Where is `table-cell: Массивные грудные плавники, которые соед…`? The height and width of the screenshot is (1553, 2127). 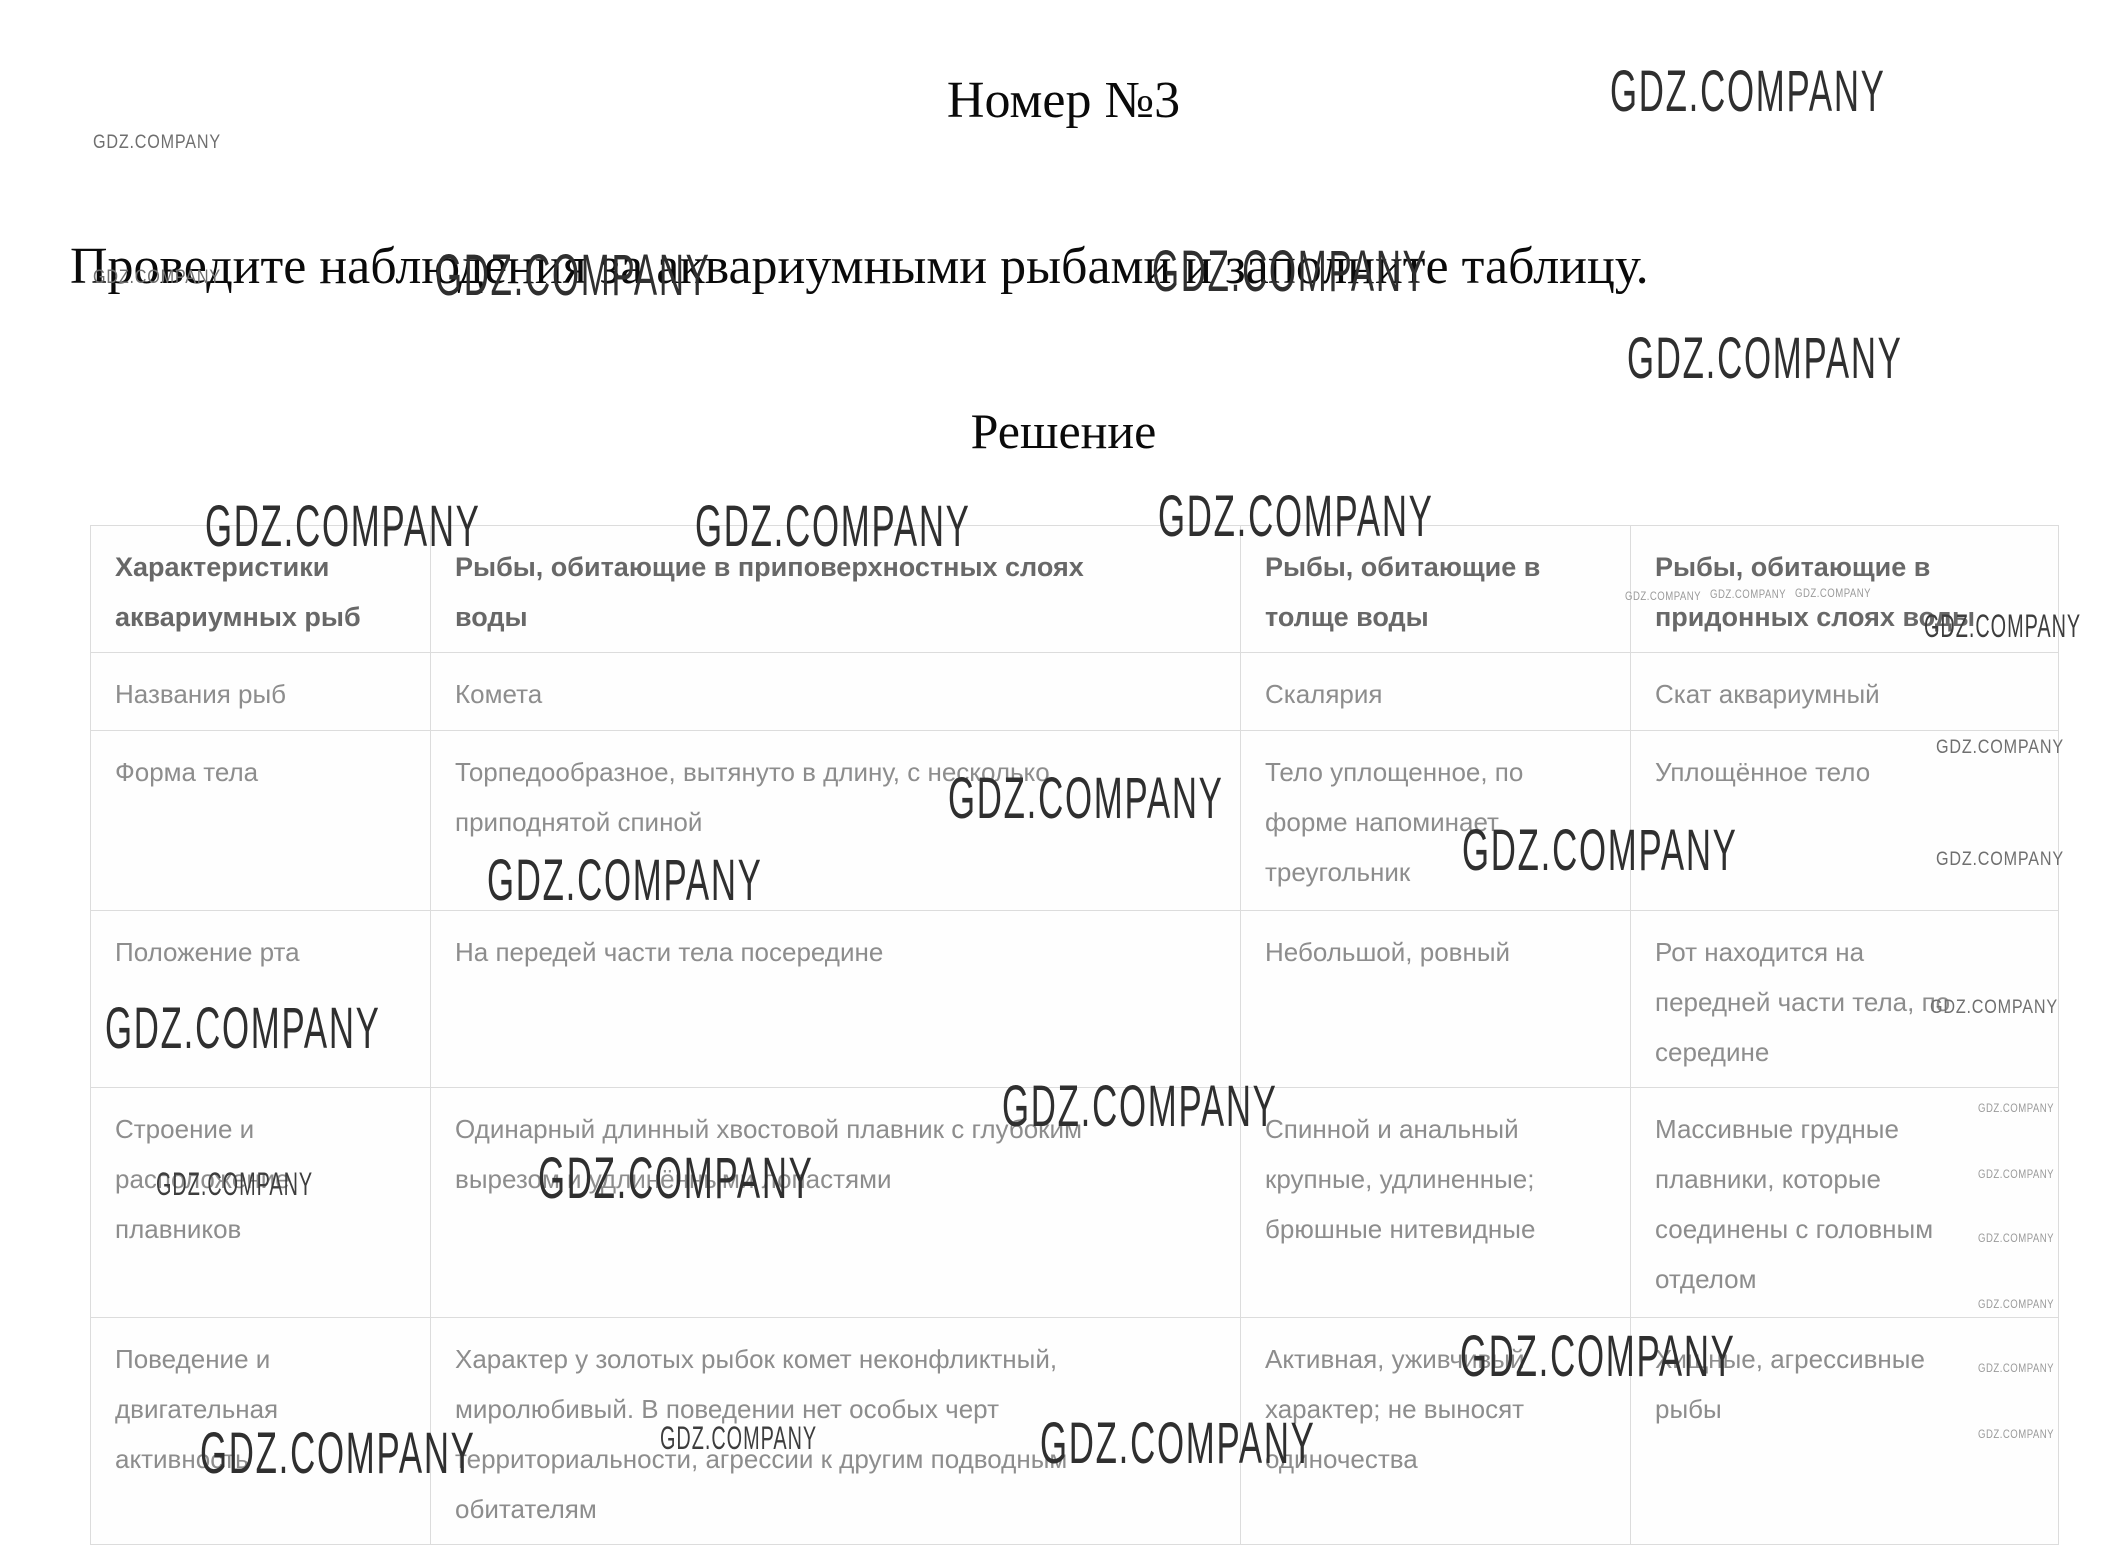 table-cell: Массивные грудные плавники, которые соед… is located at coordinates (1844, 1202).